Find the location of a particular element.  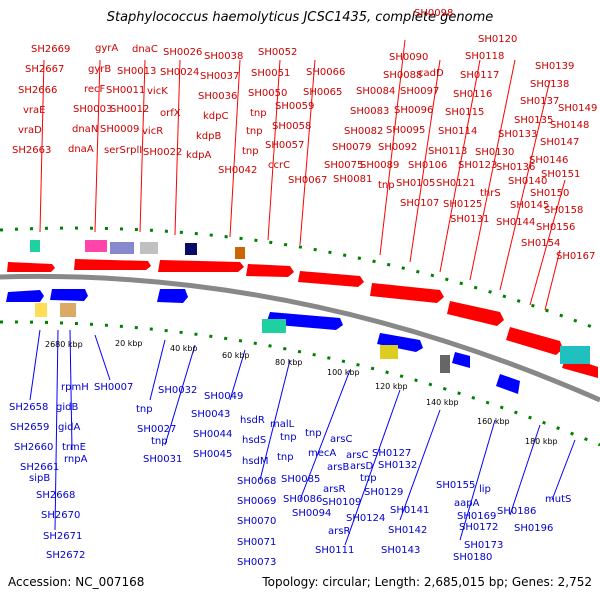

gene-label: SH0045 is located at coordinates (212, 454).